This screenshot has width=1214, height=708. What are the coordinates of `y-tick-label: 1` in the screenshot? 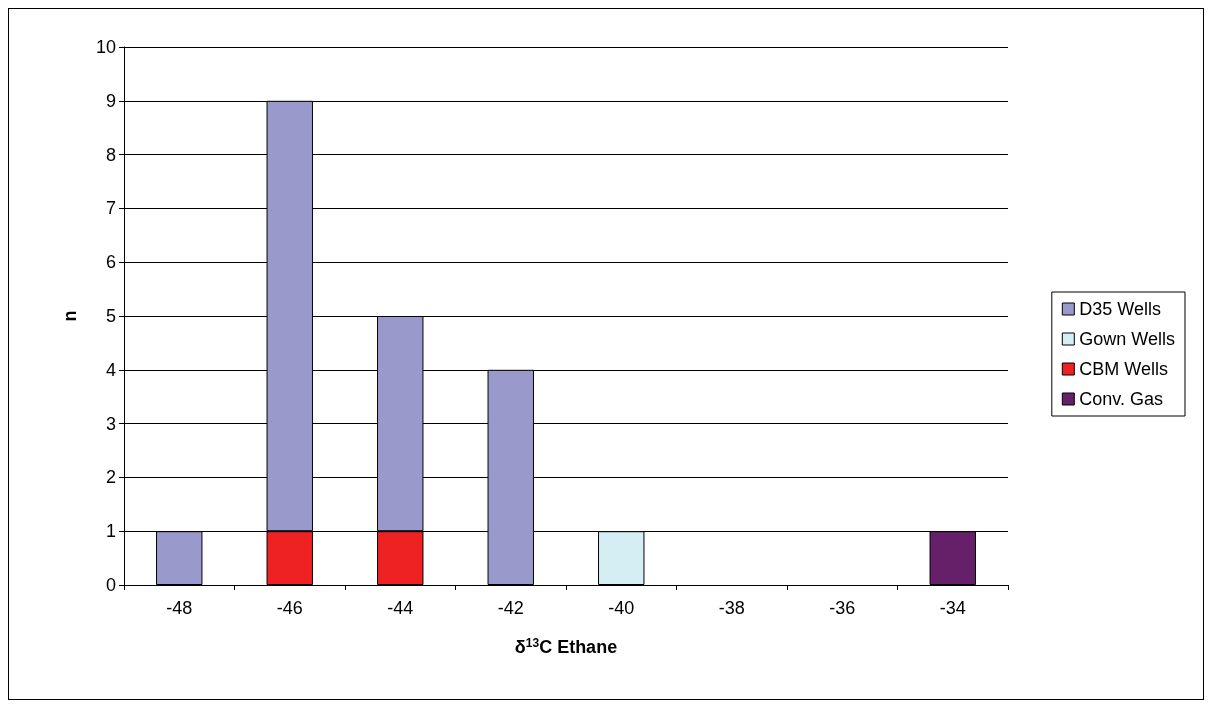 It's located at (110, 531).